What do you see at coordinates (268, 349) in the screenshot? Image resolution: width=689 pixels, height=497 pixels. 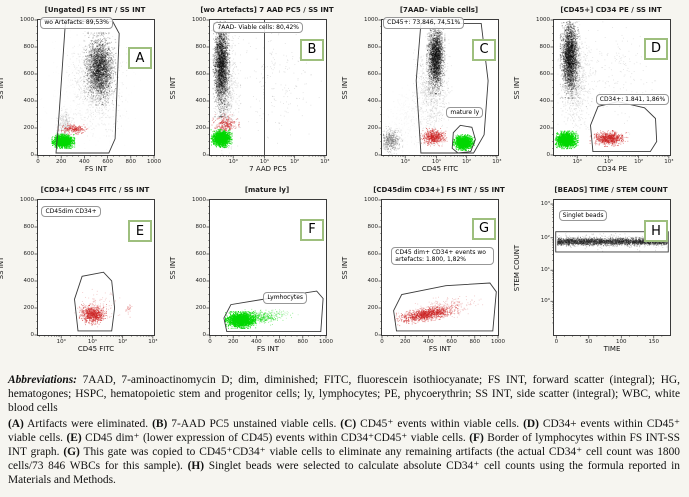 I see `x-axis-label-F: FS INT` at bounding box center [268, 349].